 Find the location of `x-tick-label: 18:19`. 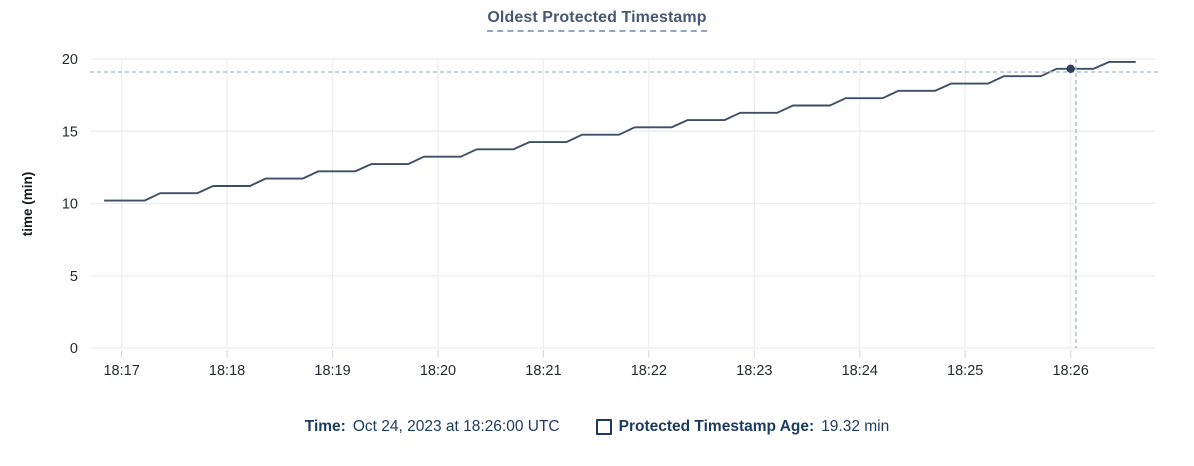

x-tick-label: 18:19 is located at coordinates (332, 371).